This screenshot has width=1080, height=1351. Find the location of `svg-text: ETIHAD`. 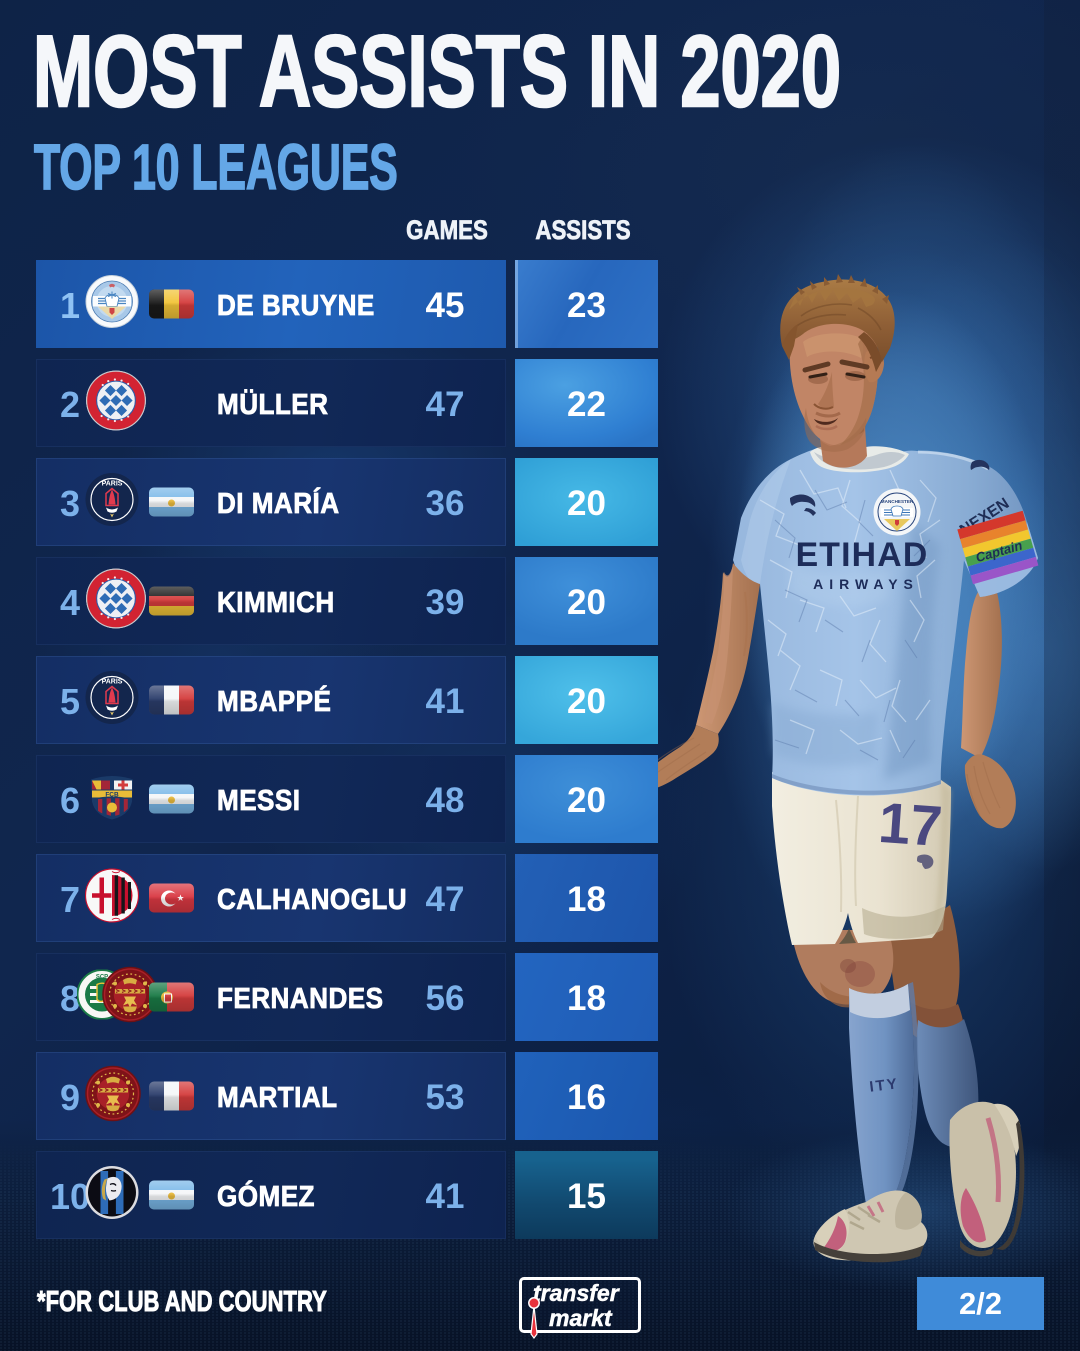

svg-text: ETIHAD is located at coordinates (862, 555).